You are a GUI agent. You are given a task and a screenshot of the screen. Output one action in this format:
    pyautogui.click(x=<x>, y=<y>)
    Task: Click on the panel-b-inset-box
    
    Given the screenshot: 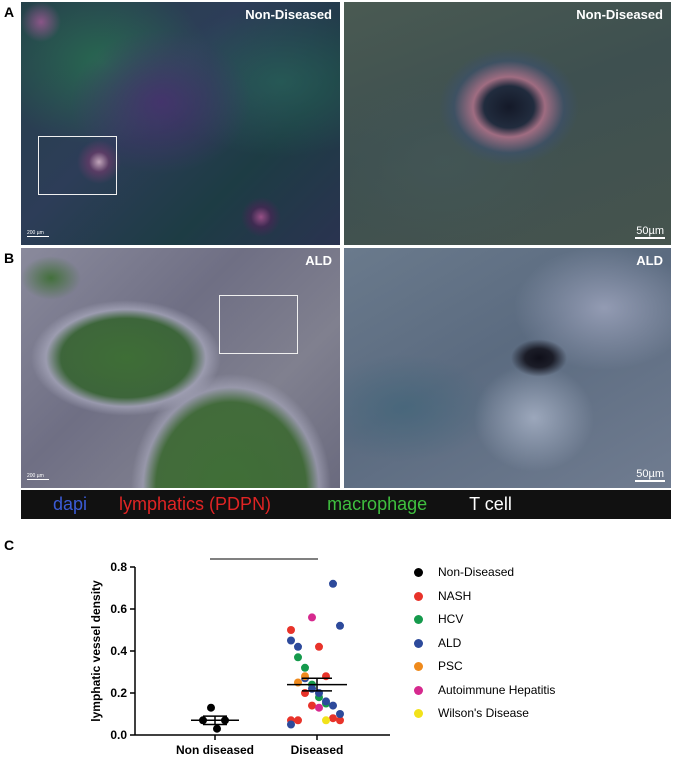 What is the action you would take?
    pyautogui.click(x=258, y=324)
    